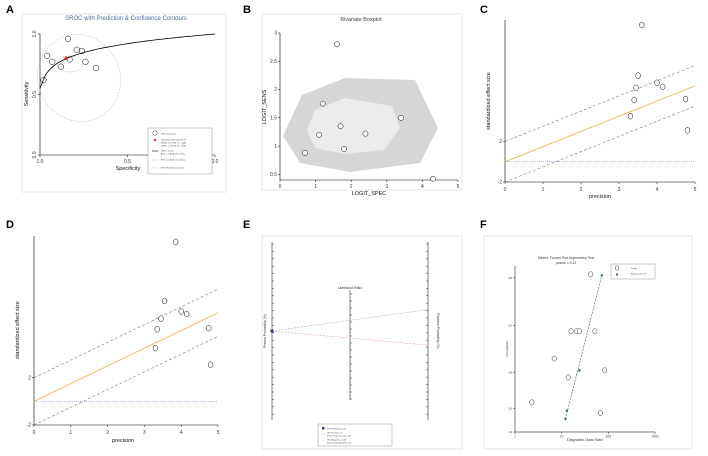 This screenshot has height=456, width=708. I want to click on panel-letter-e: E, so click(247, 225).